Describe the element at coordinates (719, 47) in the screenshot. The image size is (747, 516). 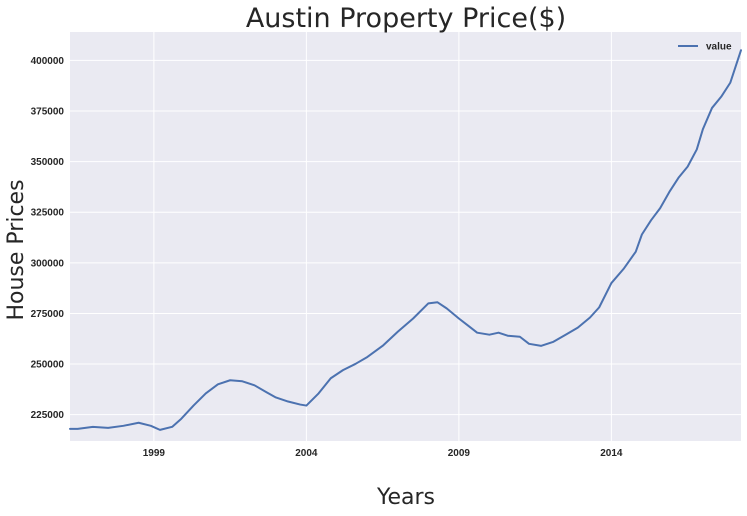
I see `legend-label: value` at that location.